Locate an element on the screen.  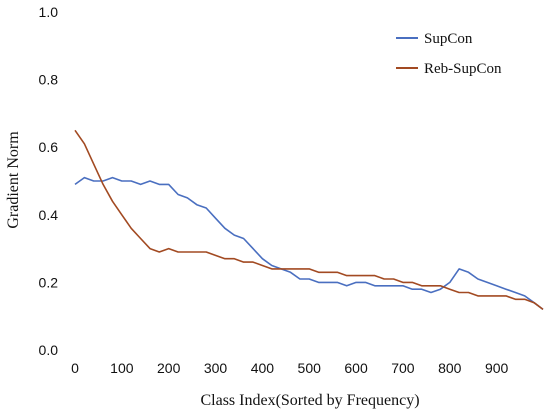
legend: SupCon Reb-SupCon is located at coordinates (449, 54).